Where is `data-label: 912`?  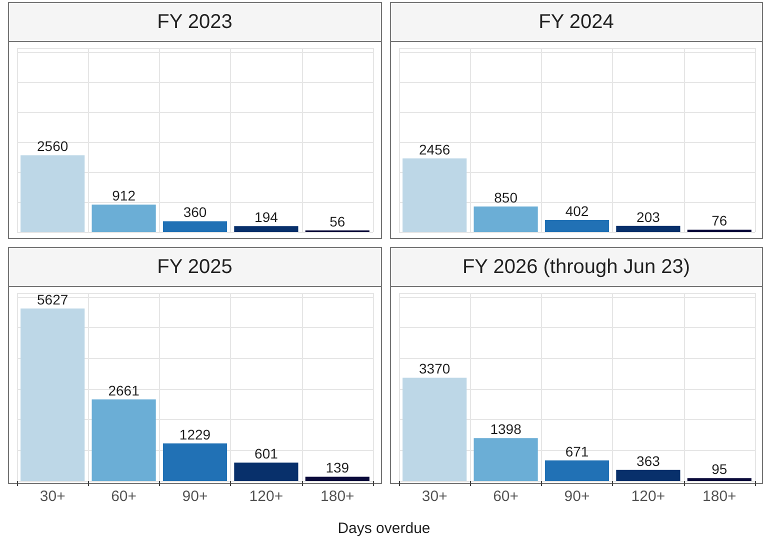 data-label: 912 is located at coordinates (124, 196).